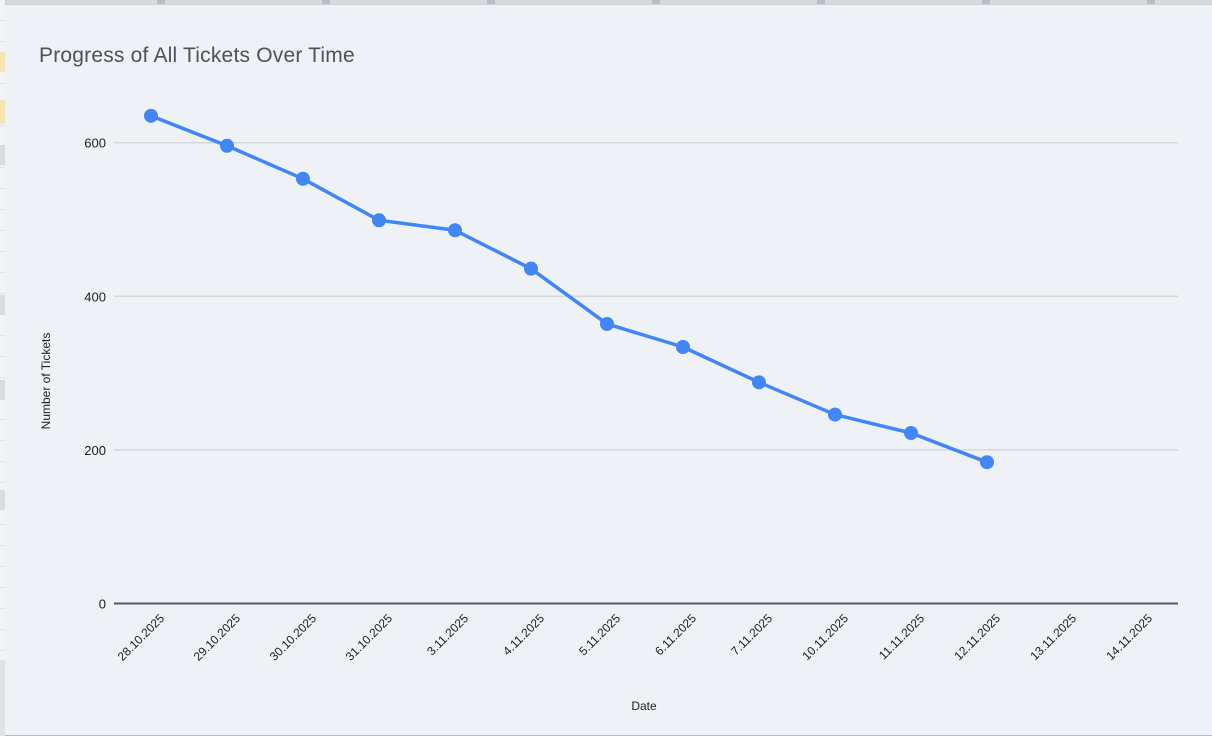 Image resolution: width=1212 pixels, height=736 pixels. I want to click on x-tick-label: 5.11.2025, so click(599, 634).